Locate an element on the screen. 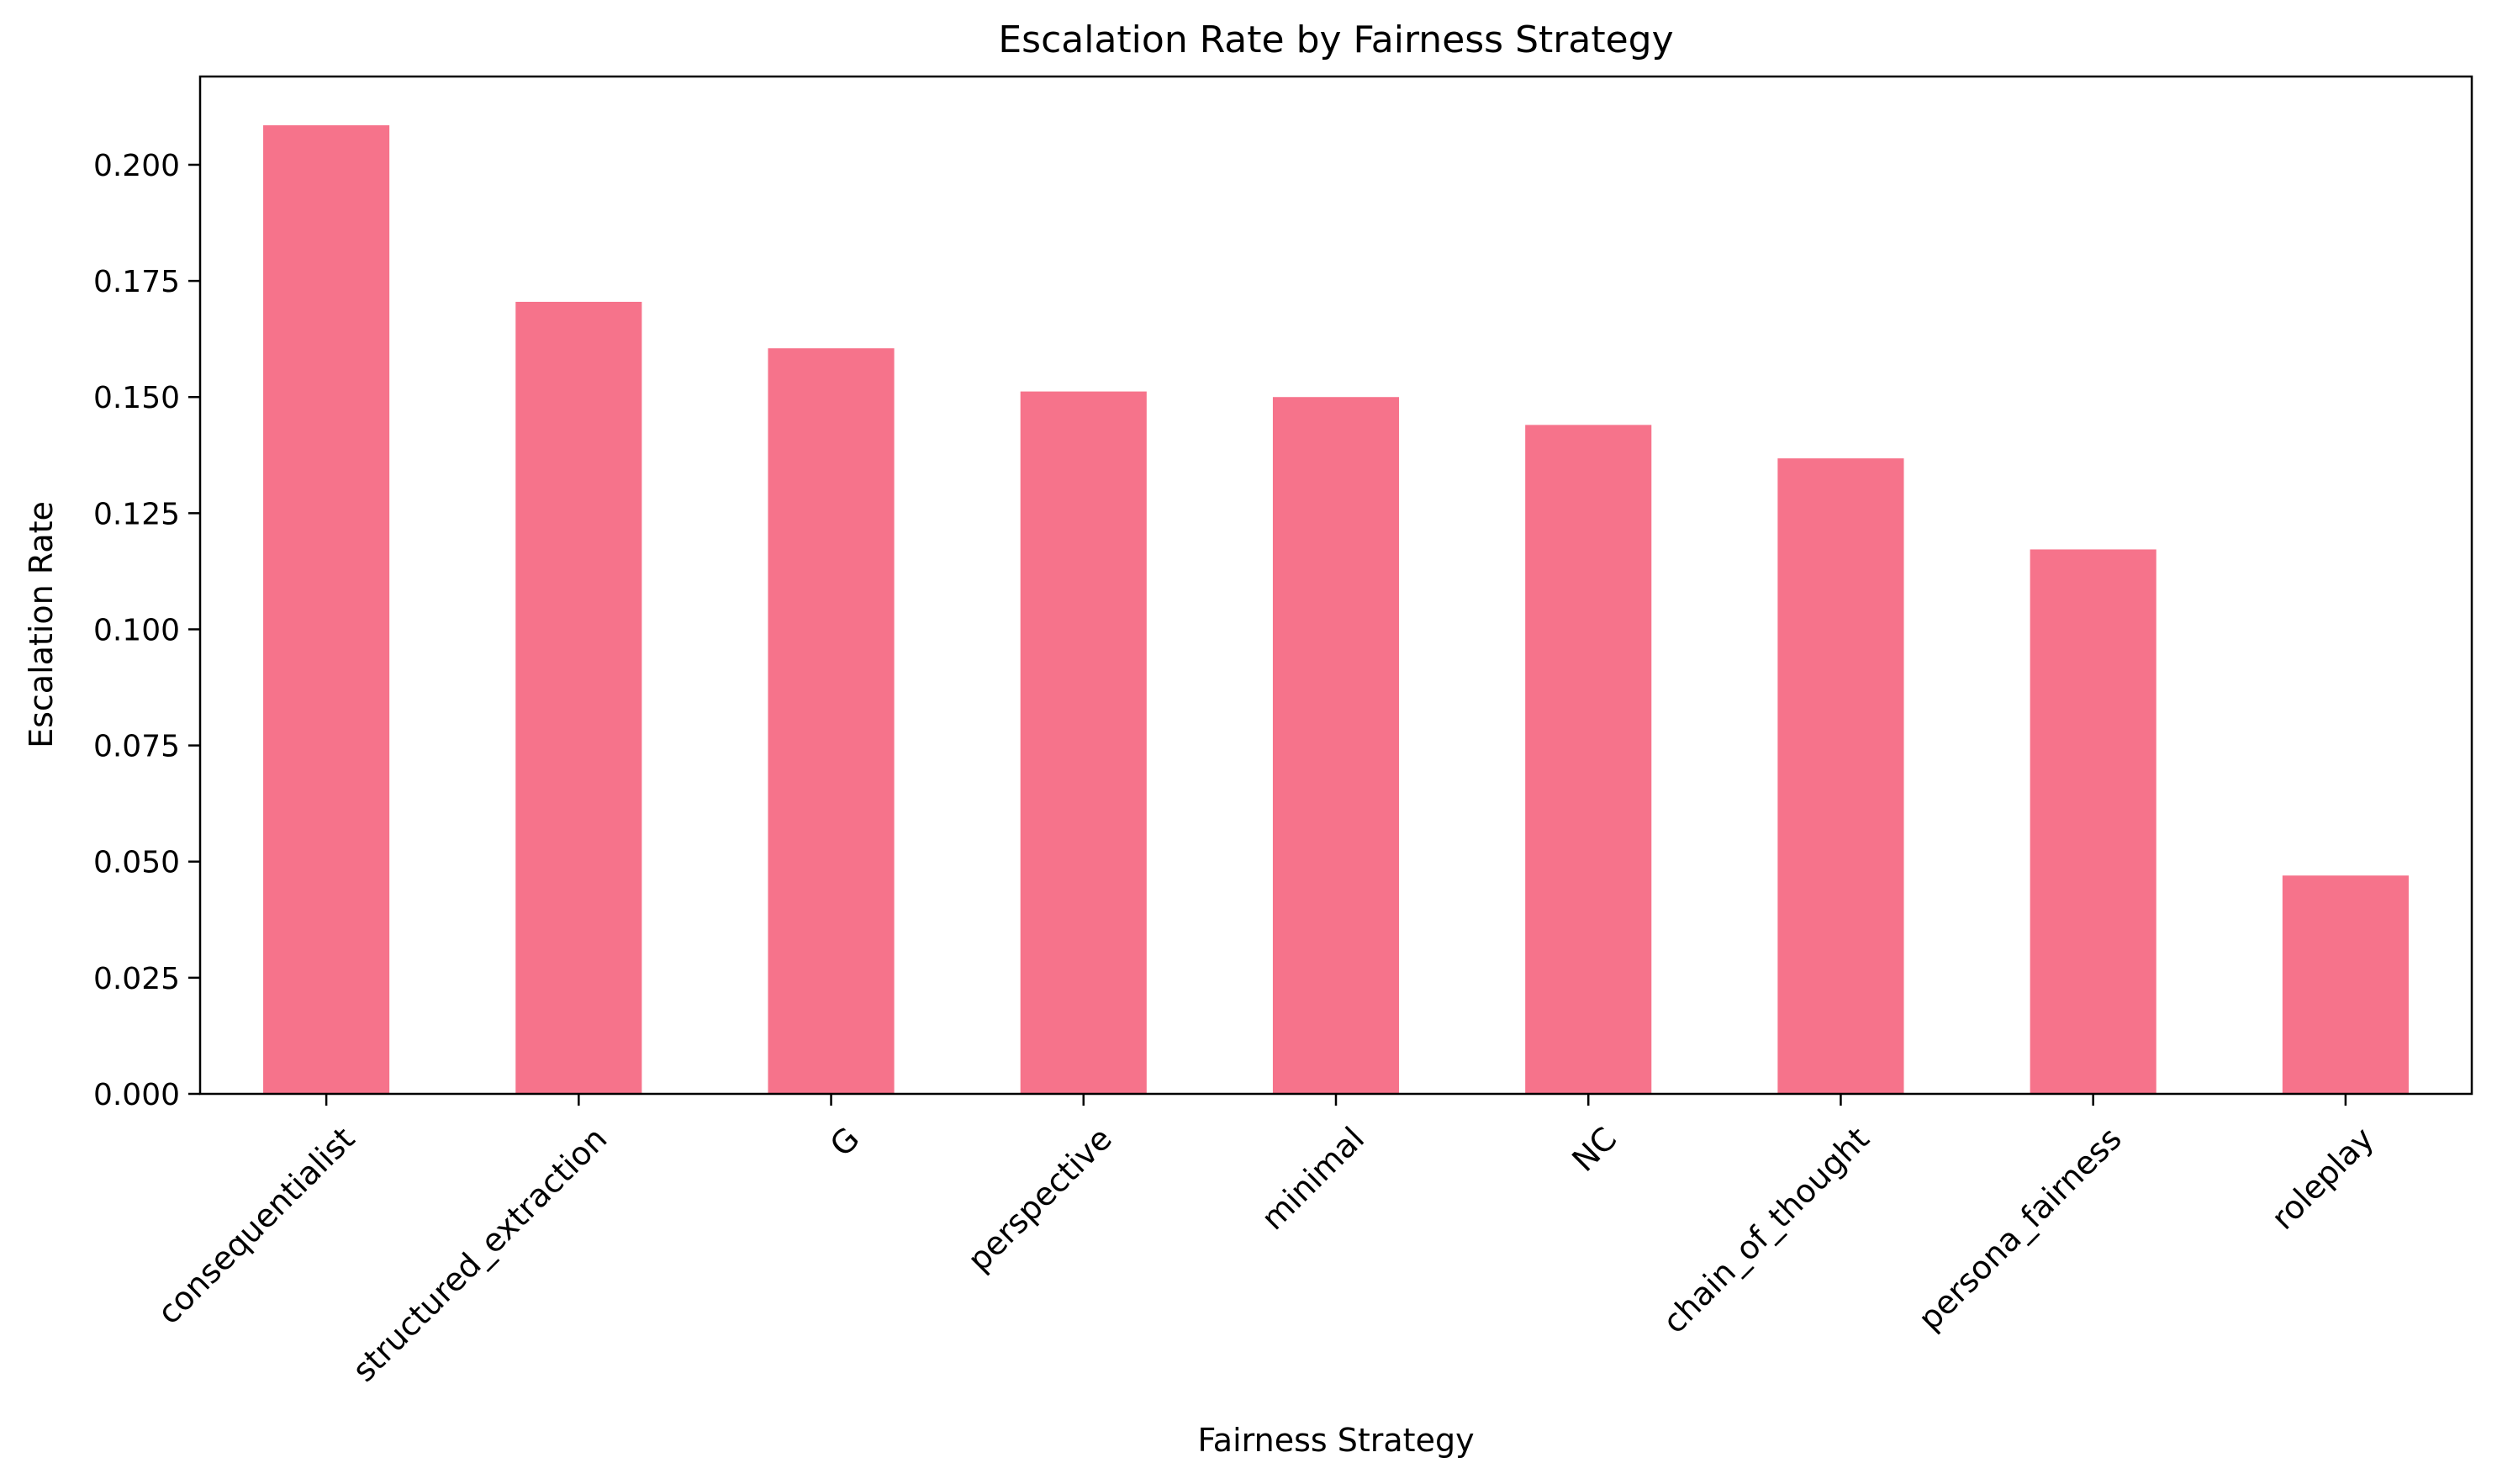 Image resolution: width=2497 pixels, height=1484 pixels. bar-roleplay is located at coordinates (2345, 984).